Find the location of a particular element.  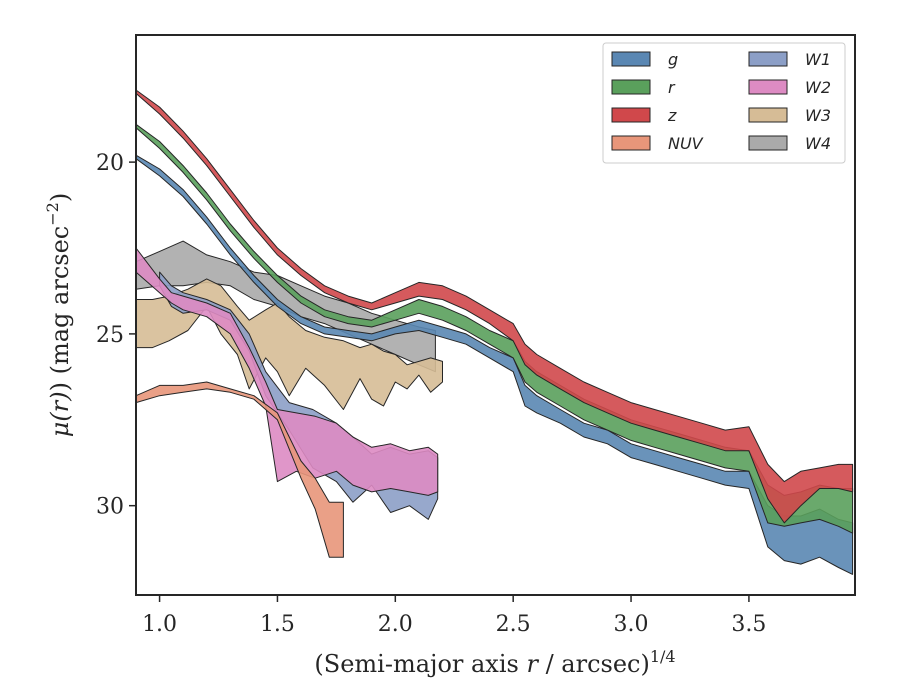

y-tick-label: 30 is located at coordinates (110, 507).